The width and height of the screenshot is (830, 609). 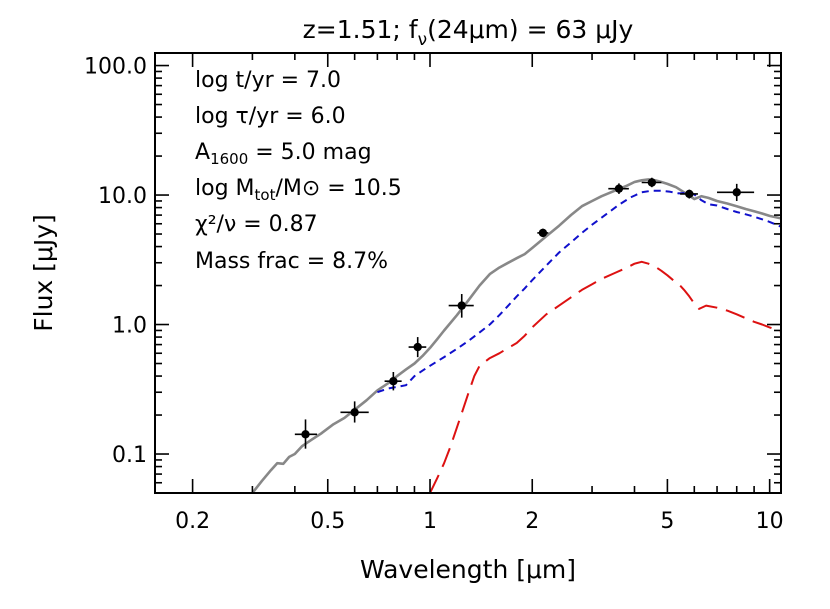 I want to click on chart-title: z=1.51; fν(24μm) = 63 μJy, so click(x=468, y=32).